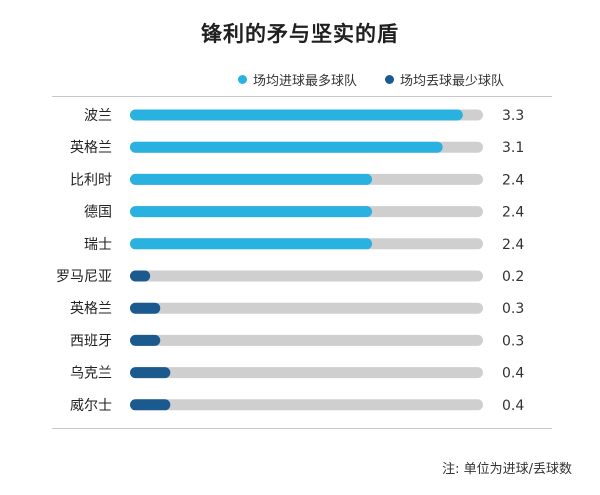 The image size is (600, 495). Describe the element at coordinates (452, 81) in the screenshot. I see `legend-label-defense: 场均丢球最少球队` at that location.